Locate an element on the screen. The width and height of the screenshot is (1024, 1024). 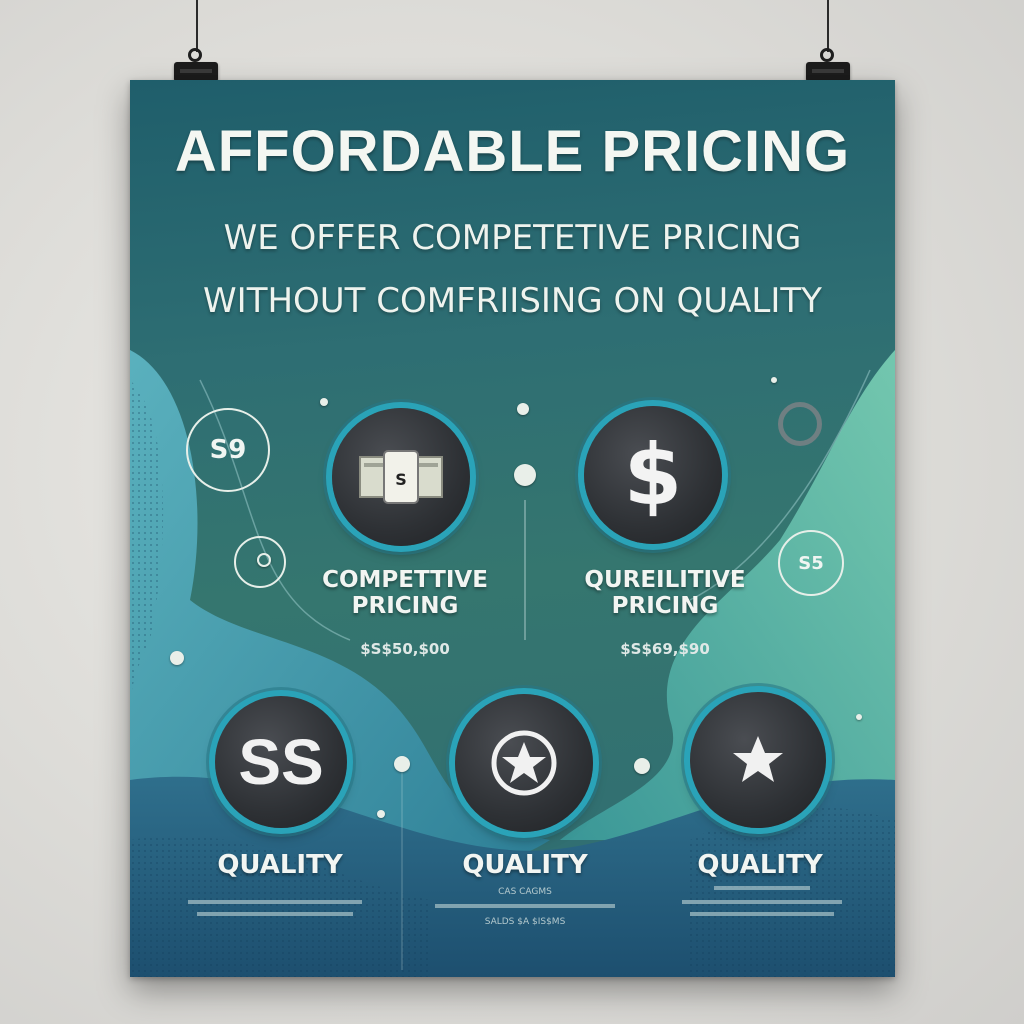
star-icon is located at coordinates (758, 759).